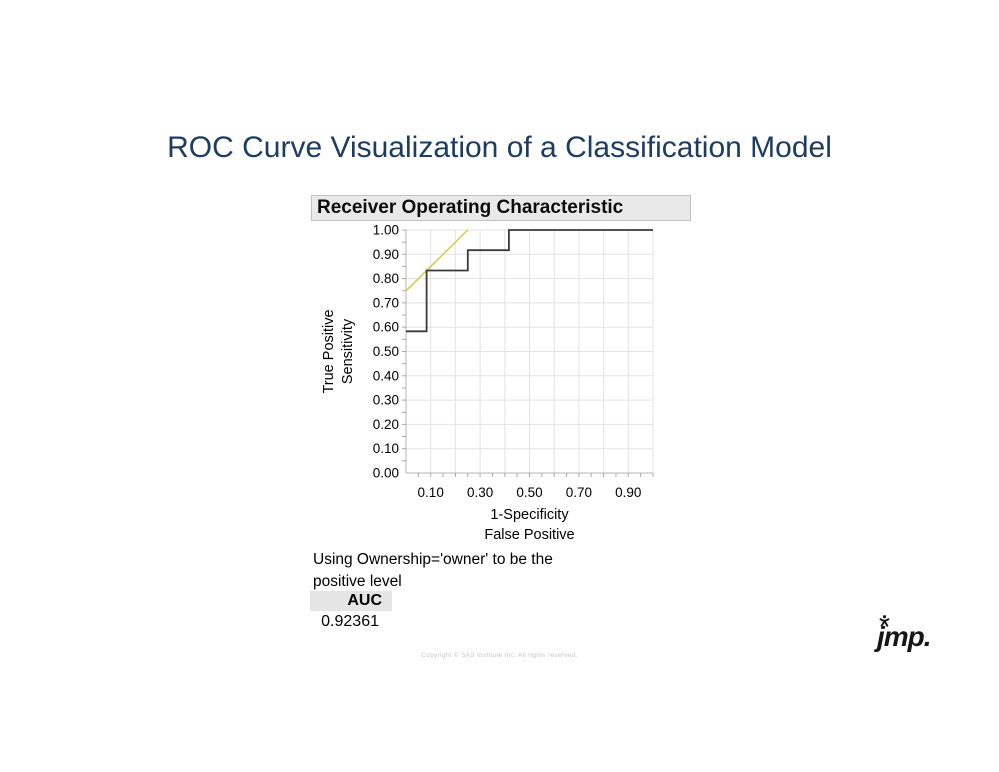 The width and height of the screenshot is (999, 772). Describe the element at coordinates (470, 207) in the screenshot. I see `report-header-title: Receiver Operating Characteristic` at that location.